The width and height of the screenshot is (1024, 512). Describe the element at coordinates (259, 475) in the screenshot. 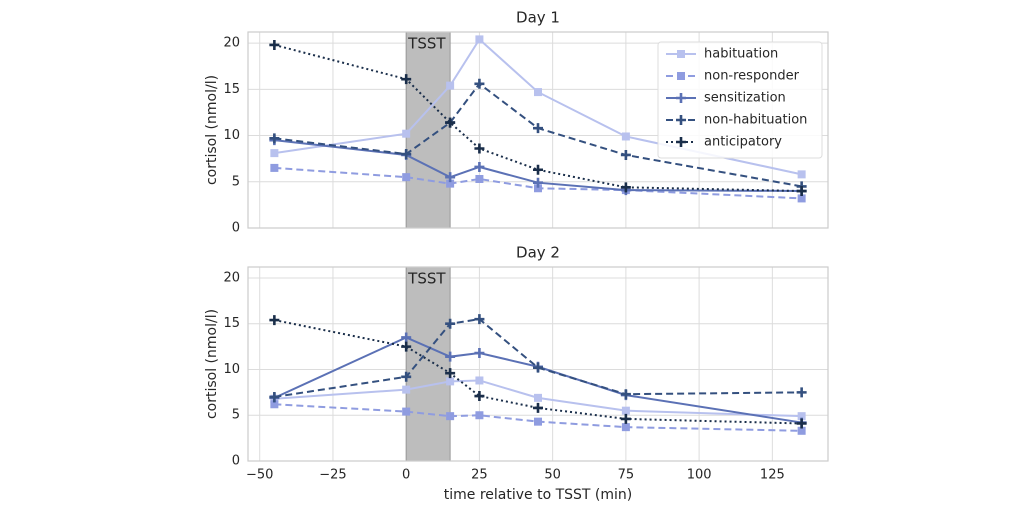

I see `x-tick-label: −50` at that location.